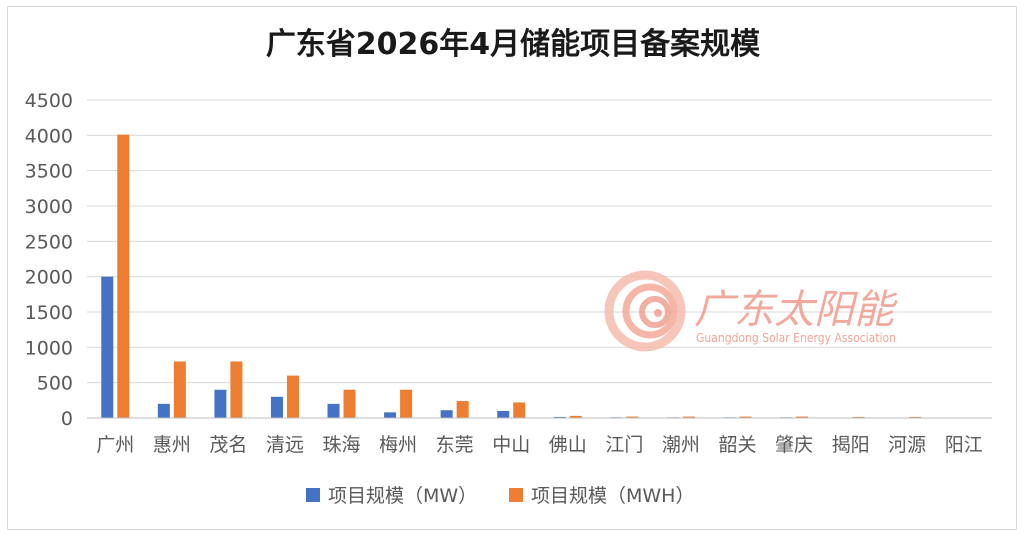  I want to click on y-tick-label: 4500, so click(49, 101).